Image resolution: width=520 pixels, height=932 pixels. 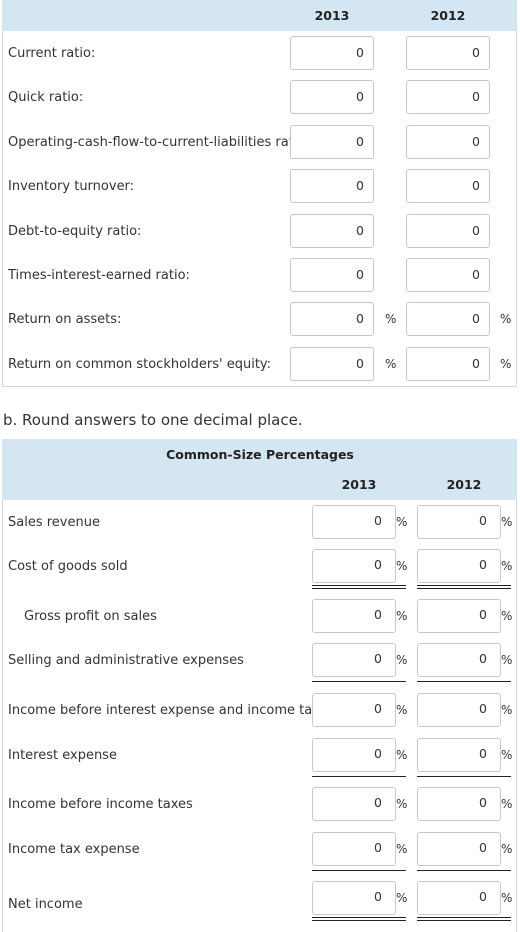 I want to click on common-size-label: Gross profit on sales, so click(x=90, y=616).